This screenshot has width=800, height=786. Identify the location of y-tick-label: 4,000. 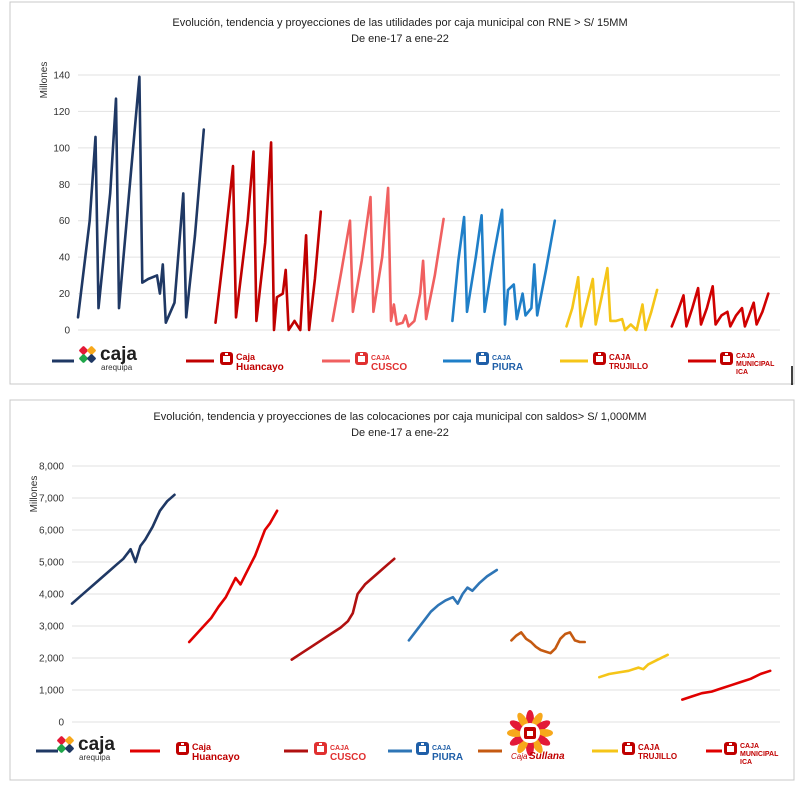
(51, 595).